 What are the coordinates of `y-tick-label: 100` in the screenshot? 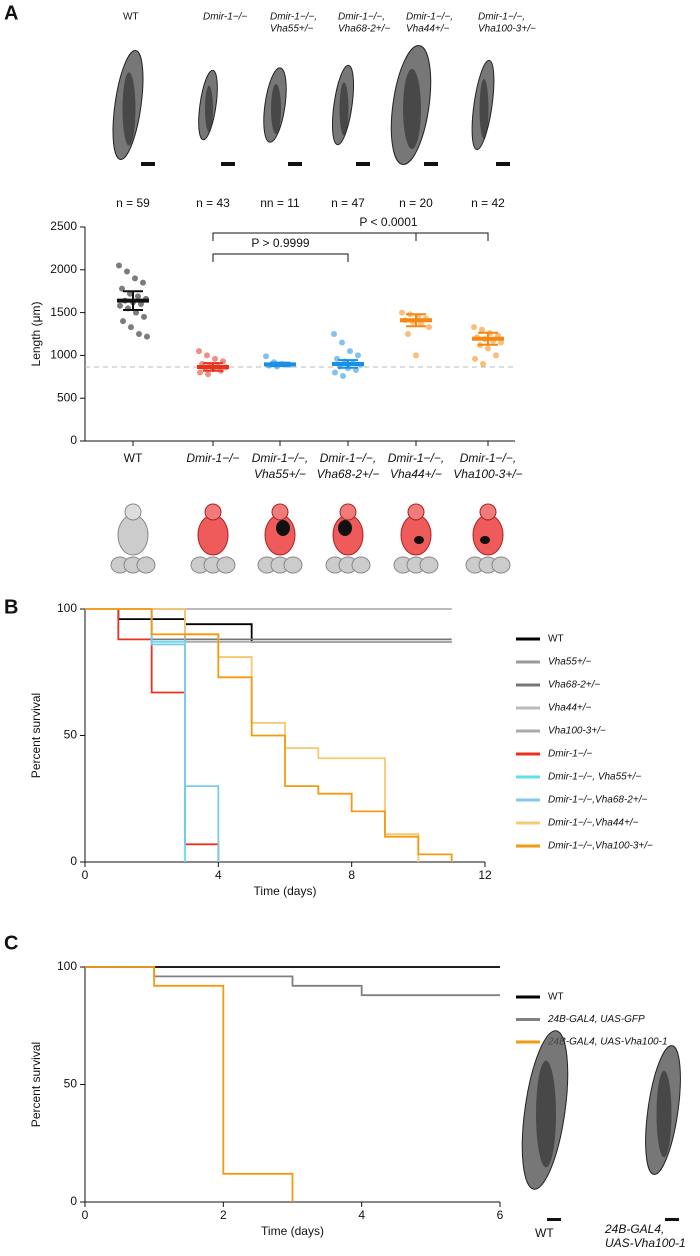 It's located at (67, 608).